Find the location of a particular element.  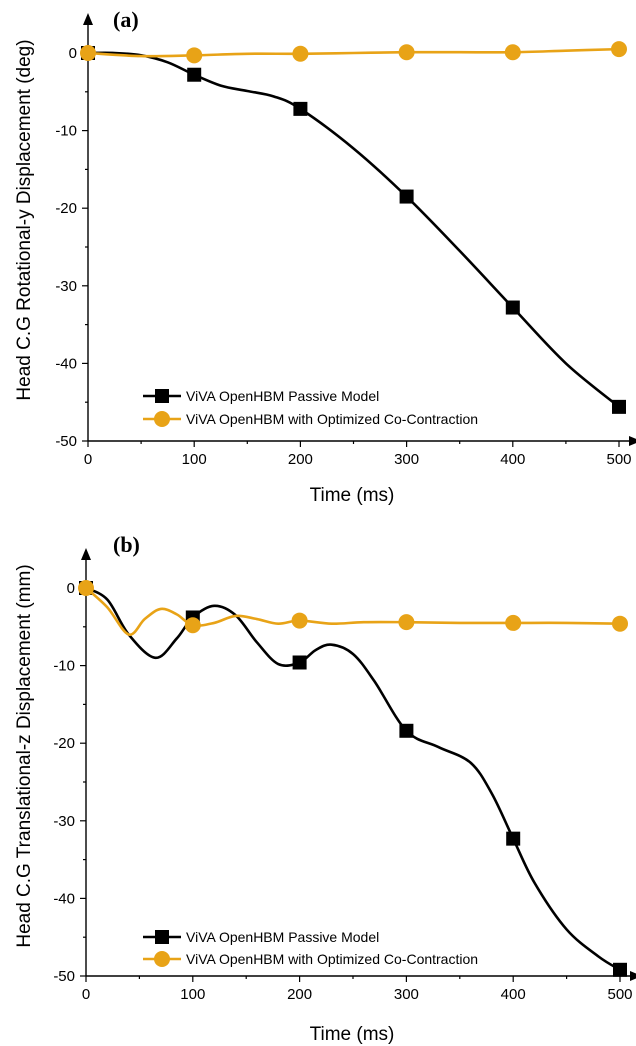

y-tick-label-a-0: 0 is located at coordinates (73, 53).